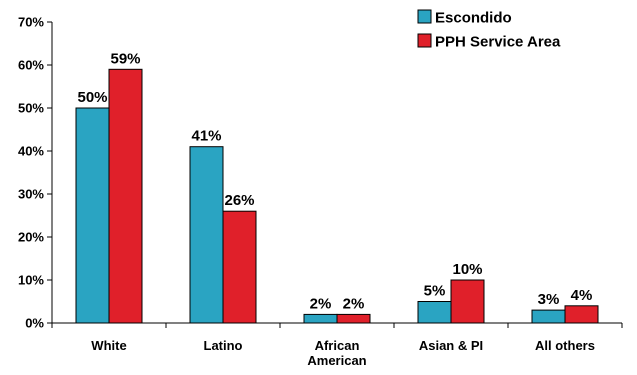 The height and width of the screenshot is (375, 637). I want to click on y-tick-label: 70%, so click(31, 22).